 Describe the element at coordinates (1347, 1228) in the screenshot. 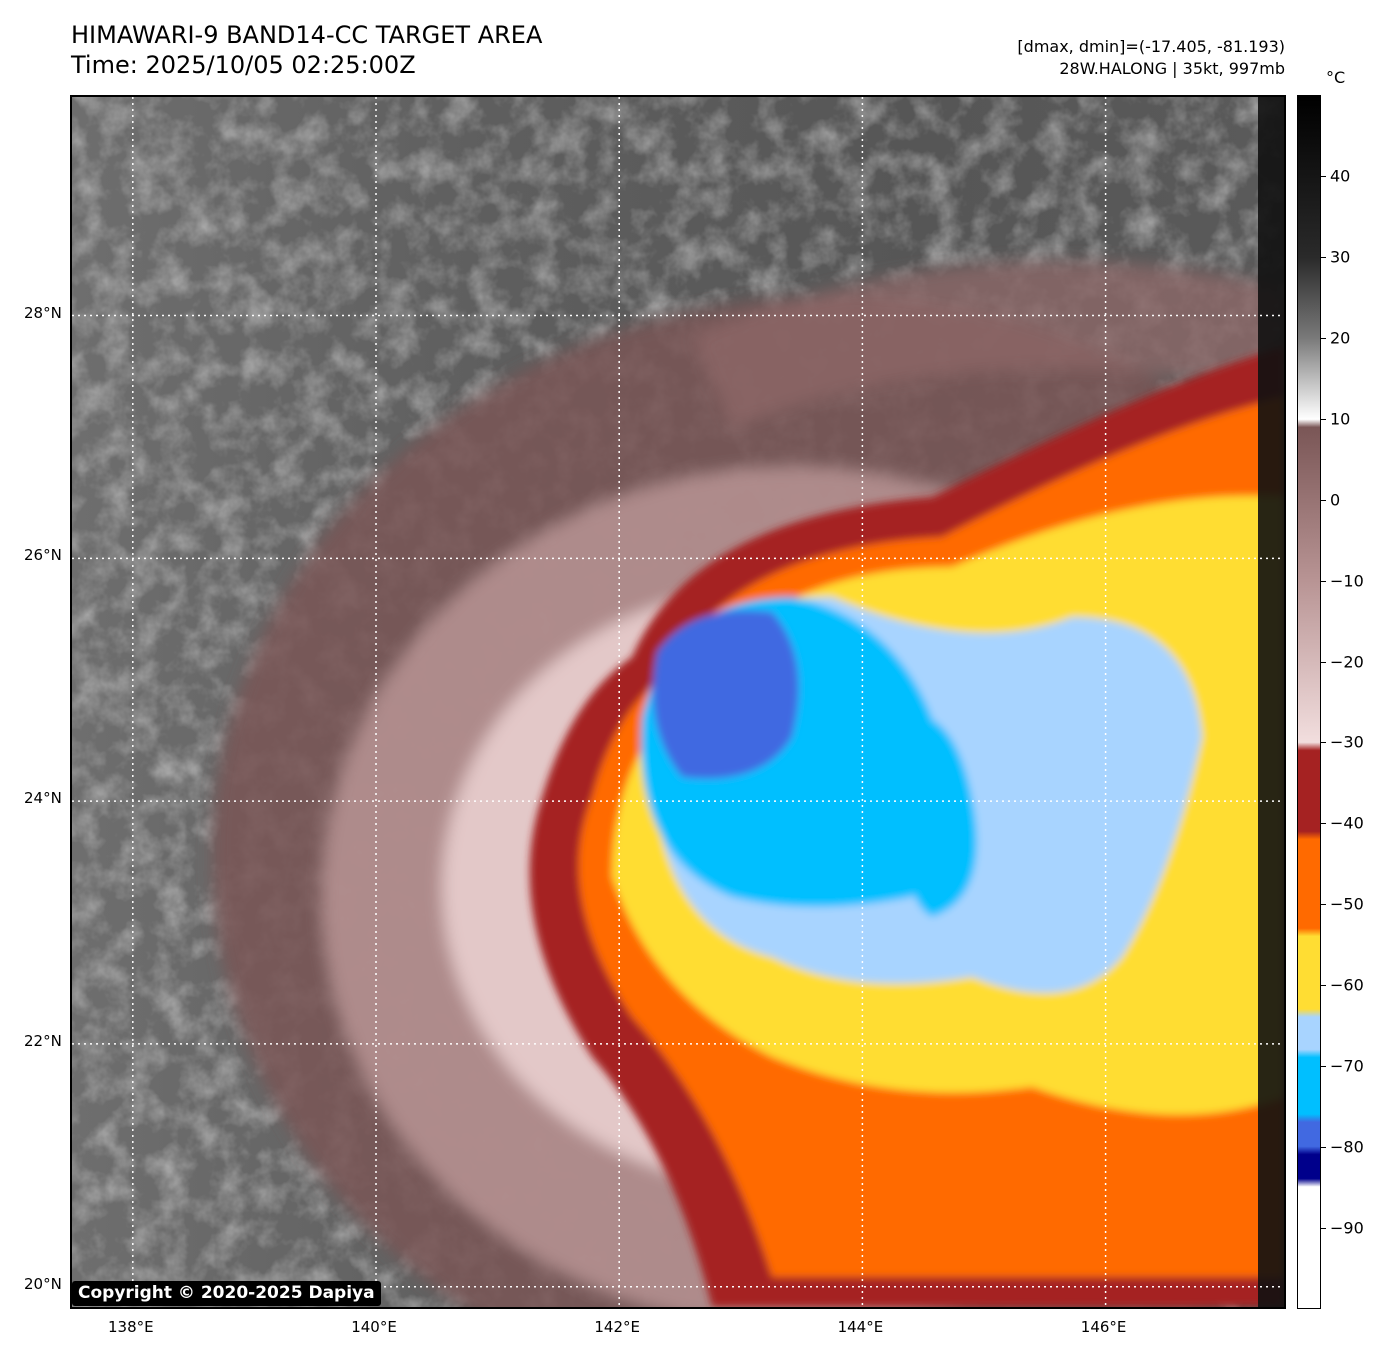

I see `colorbar-tick-label: −90` at that location.